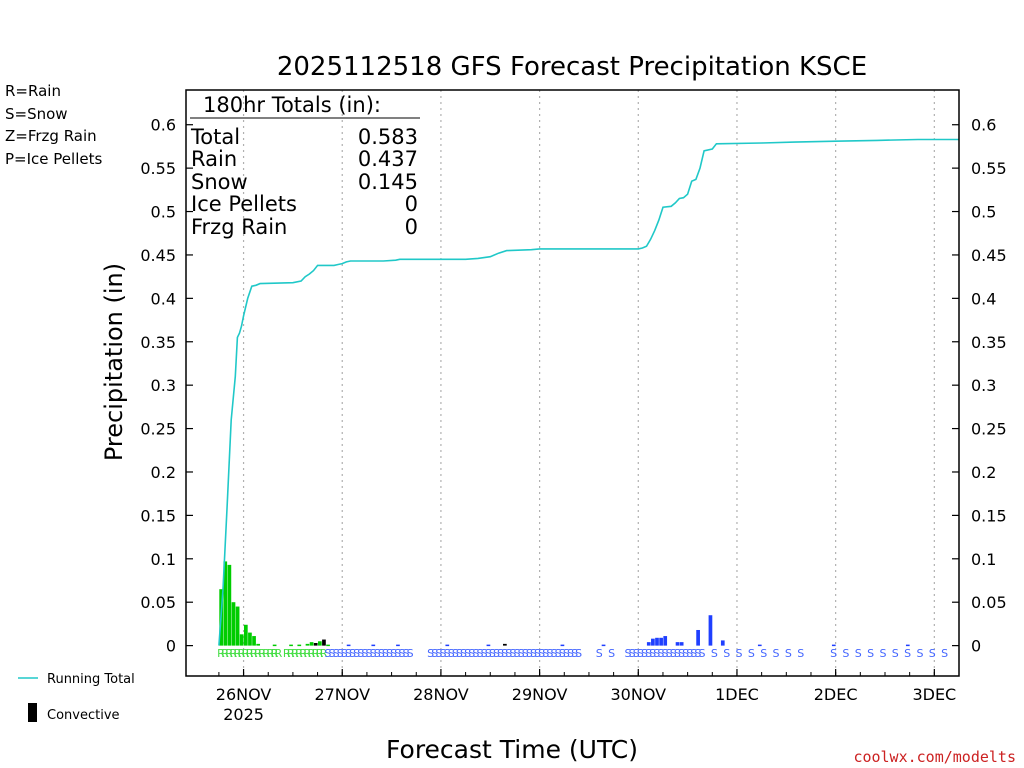 Image resolution: width=1024 pixels, height=768 pixels. What do you see at coordinates (342, 694) in the screenshot?
I see `x-tick-label: 27NOV` at bounding box center [342, 694].